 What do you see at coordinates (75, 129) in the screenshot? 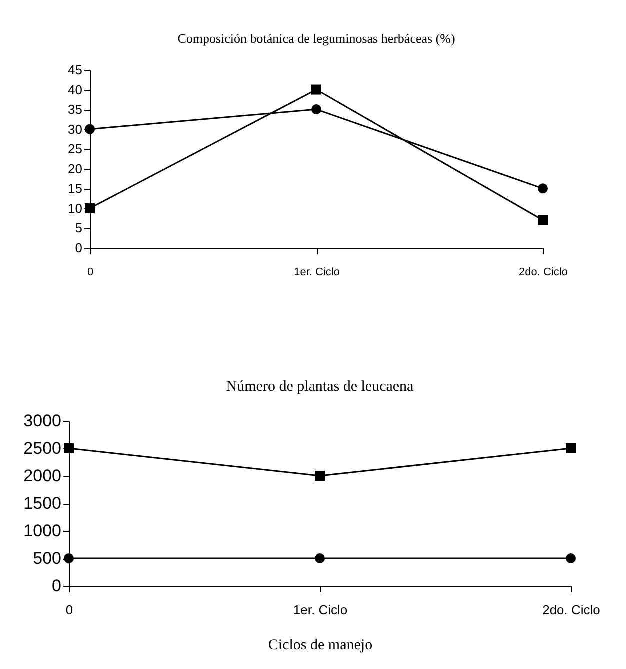
I see `y-tick-label: 30` at bounding box center [75, 129].